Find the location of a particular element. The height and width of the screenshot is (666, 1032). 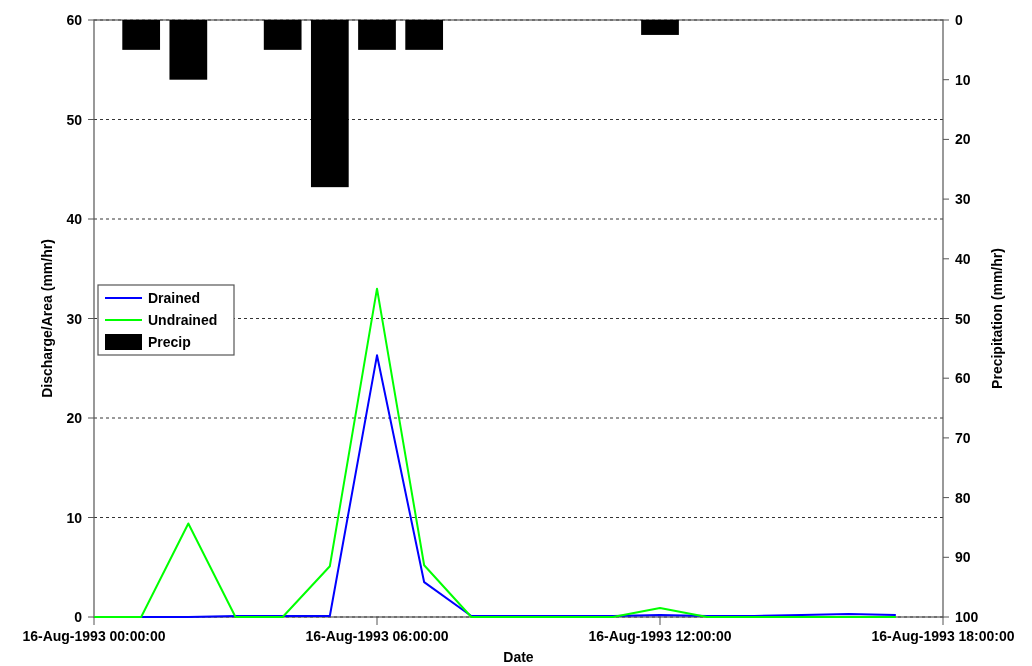

y2-tick-label: 90 is located at coordinates (963, 557).